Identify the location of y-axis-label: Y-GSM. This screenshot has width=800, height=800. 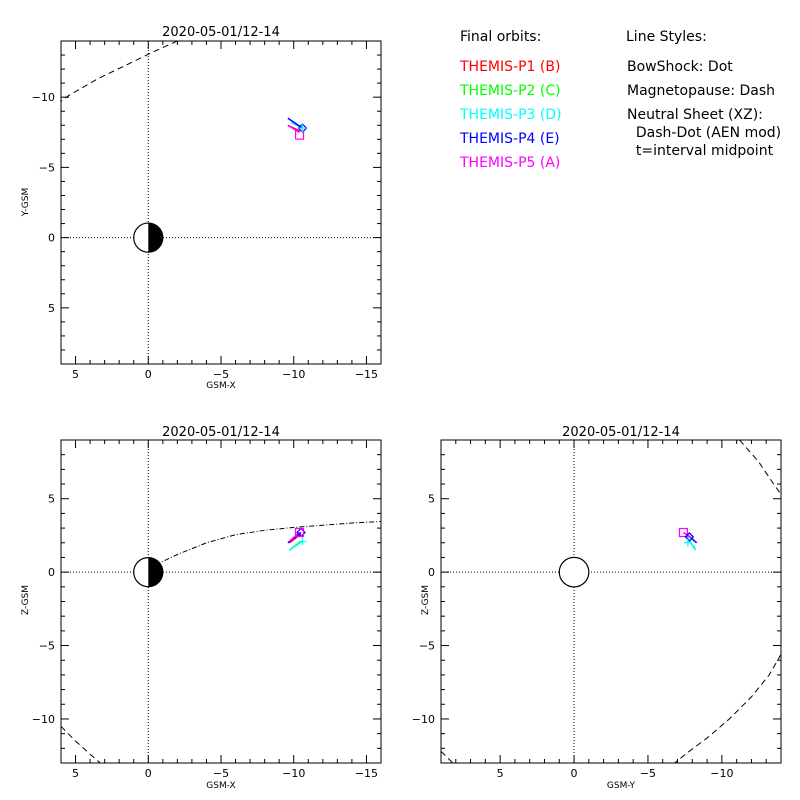
(26, 202).